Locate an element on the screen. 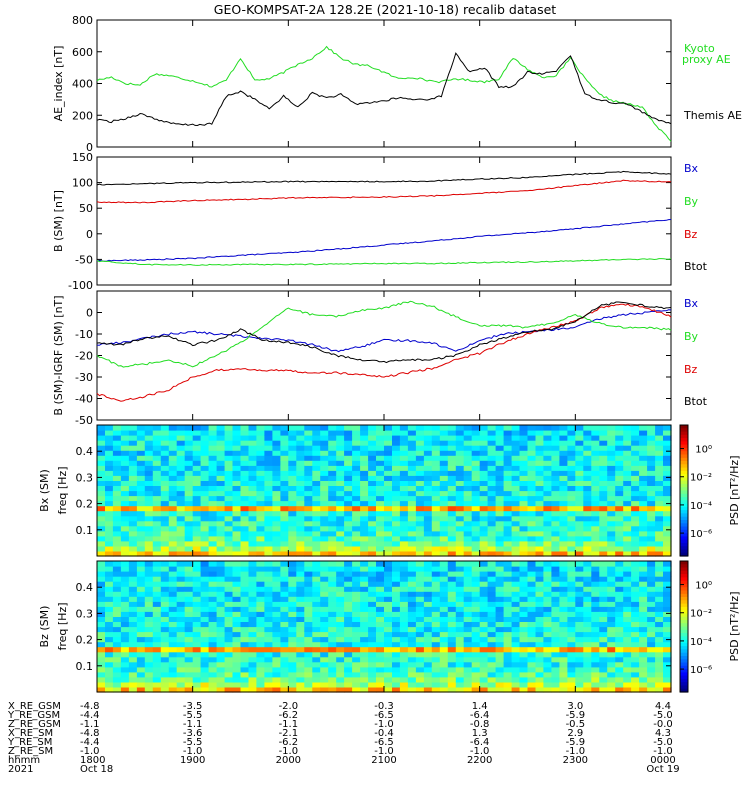 The width and height of the screenshot is (750, 804). ephem-value: -2.0 is located at coordinates (289, 706).